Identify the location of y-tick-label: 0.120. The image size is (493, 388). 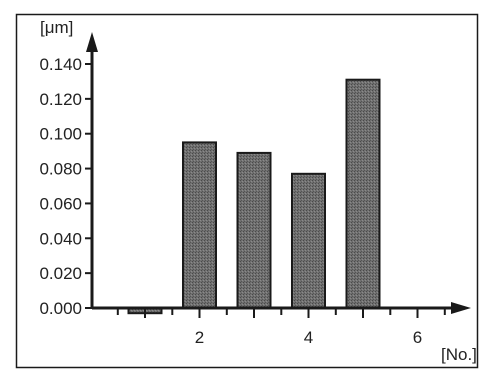
(60, 99).